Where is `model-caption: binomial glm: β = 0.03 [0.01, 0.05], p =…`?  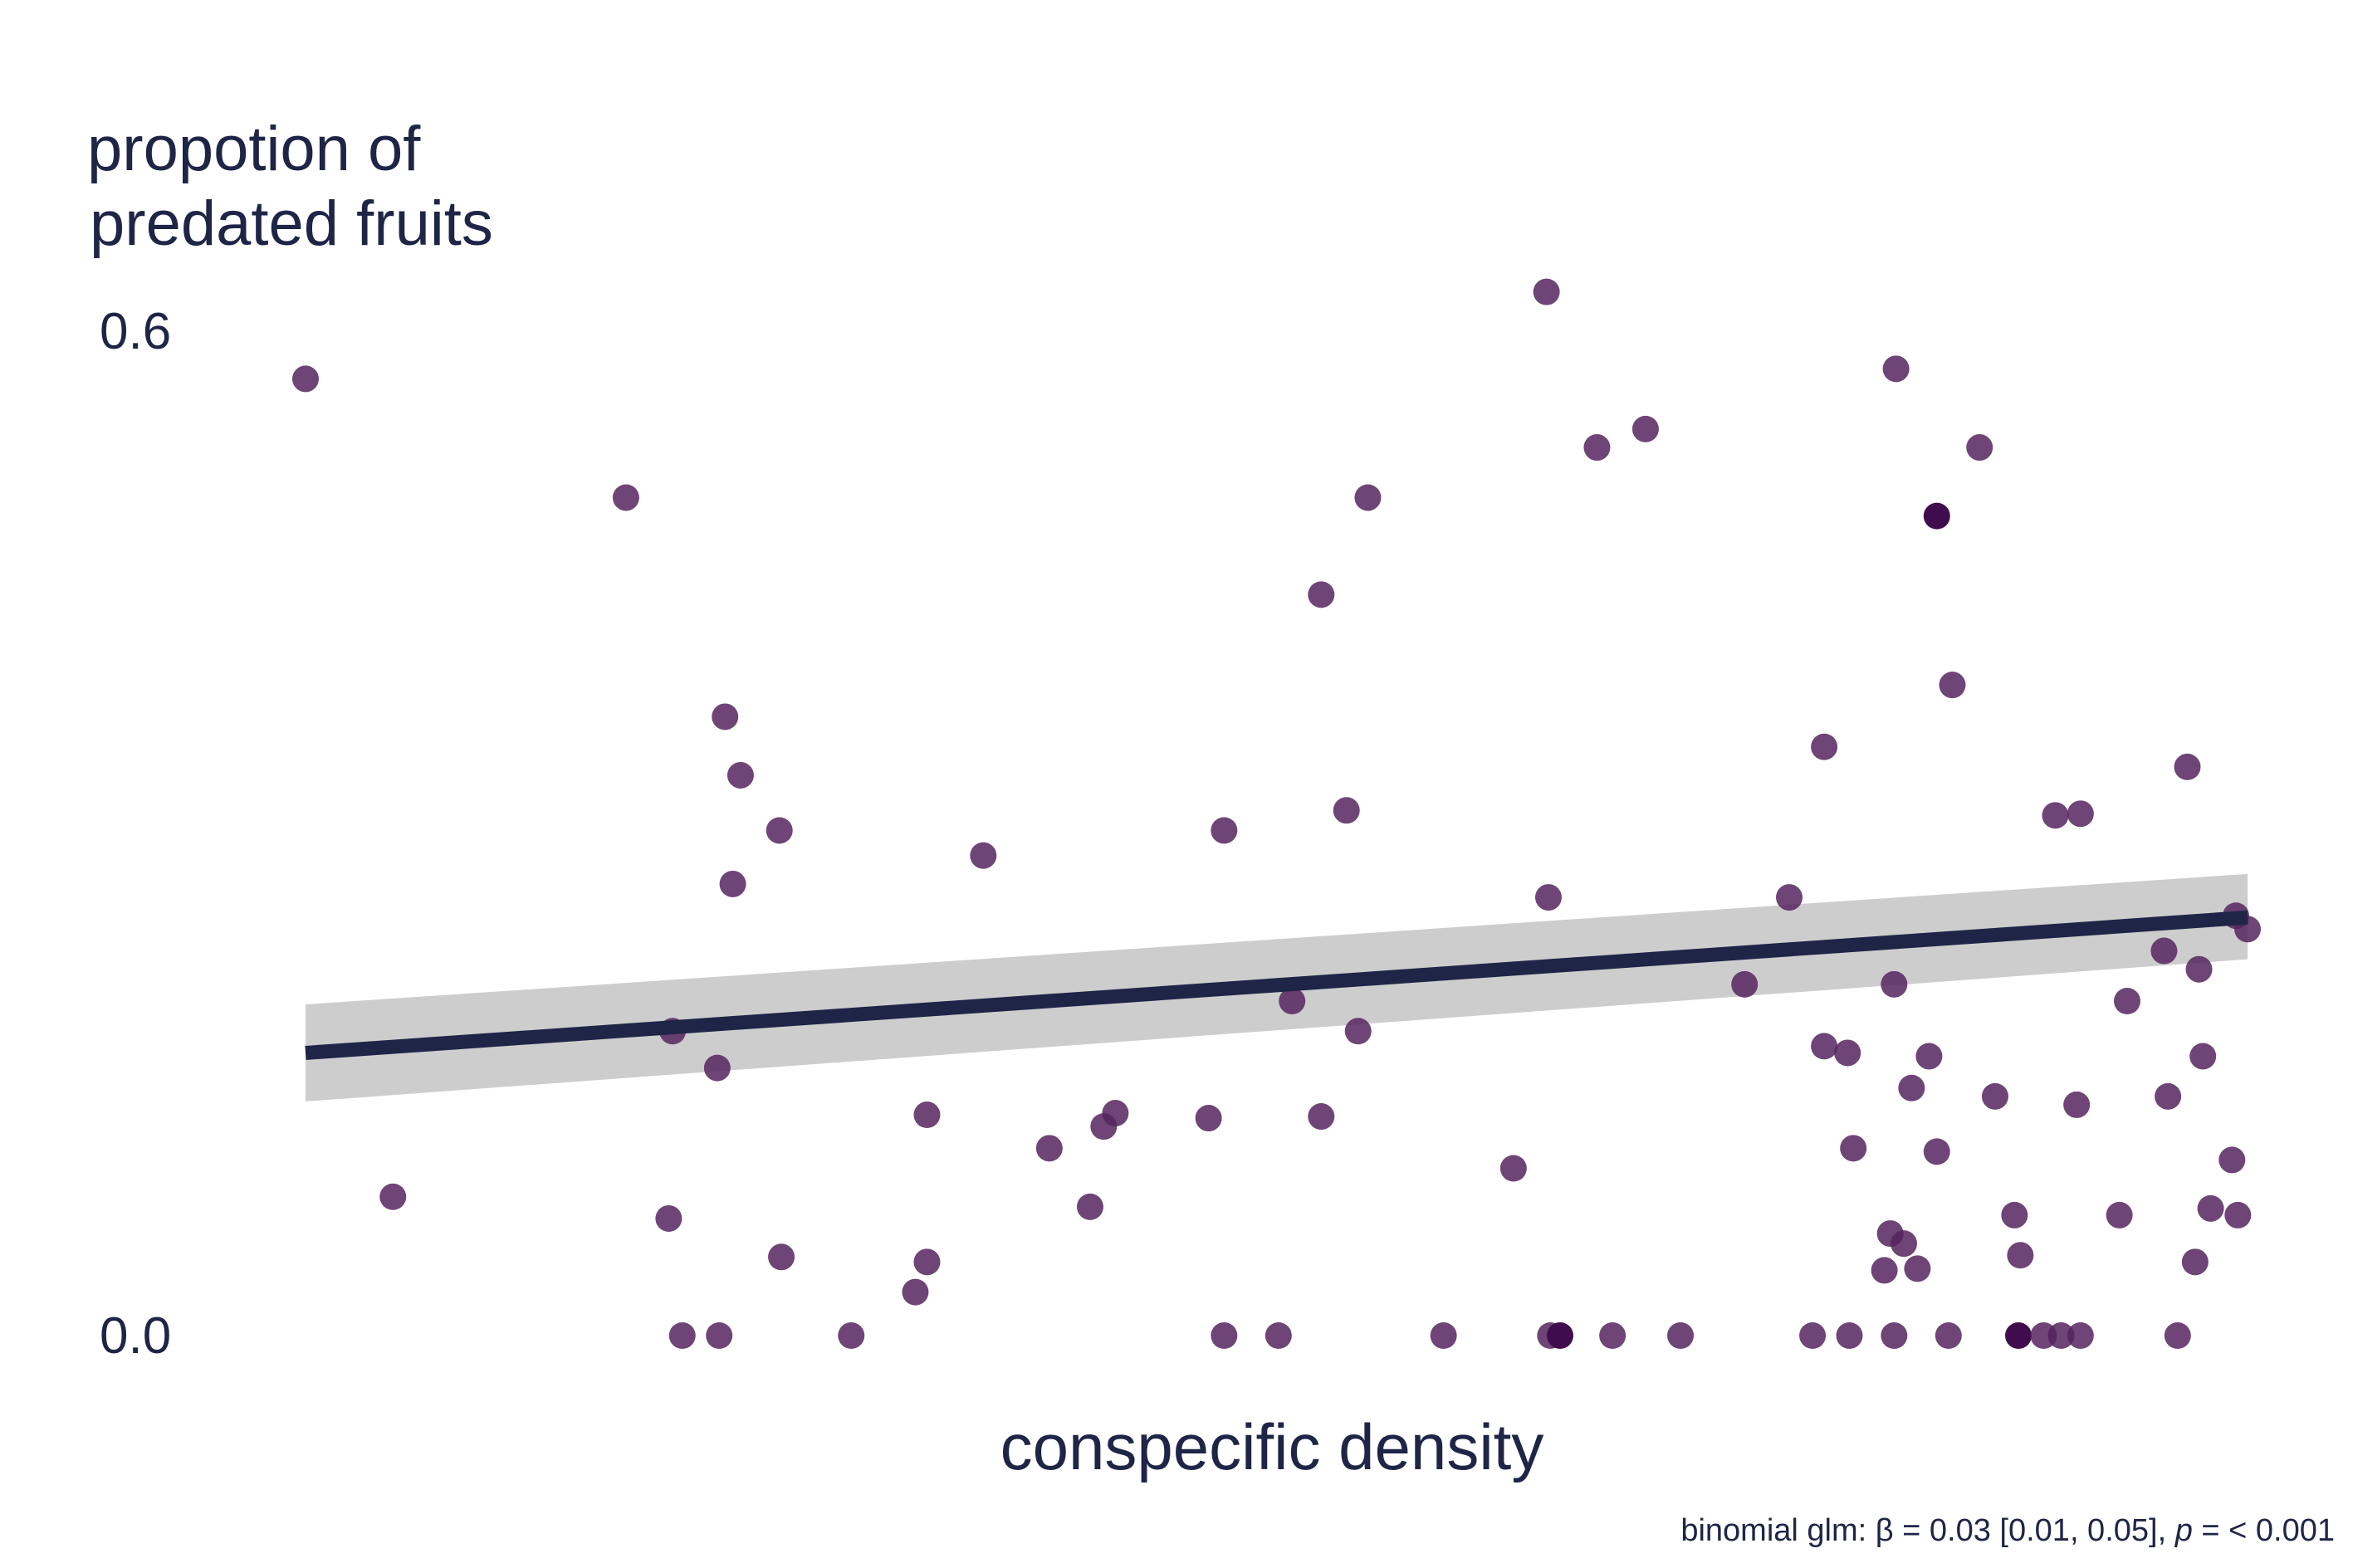 model-caption: binomial glm: β = 0.03 [0.01, 0.05], p =… is located at coordinates (2007, 1531).